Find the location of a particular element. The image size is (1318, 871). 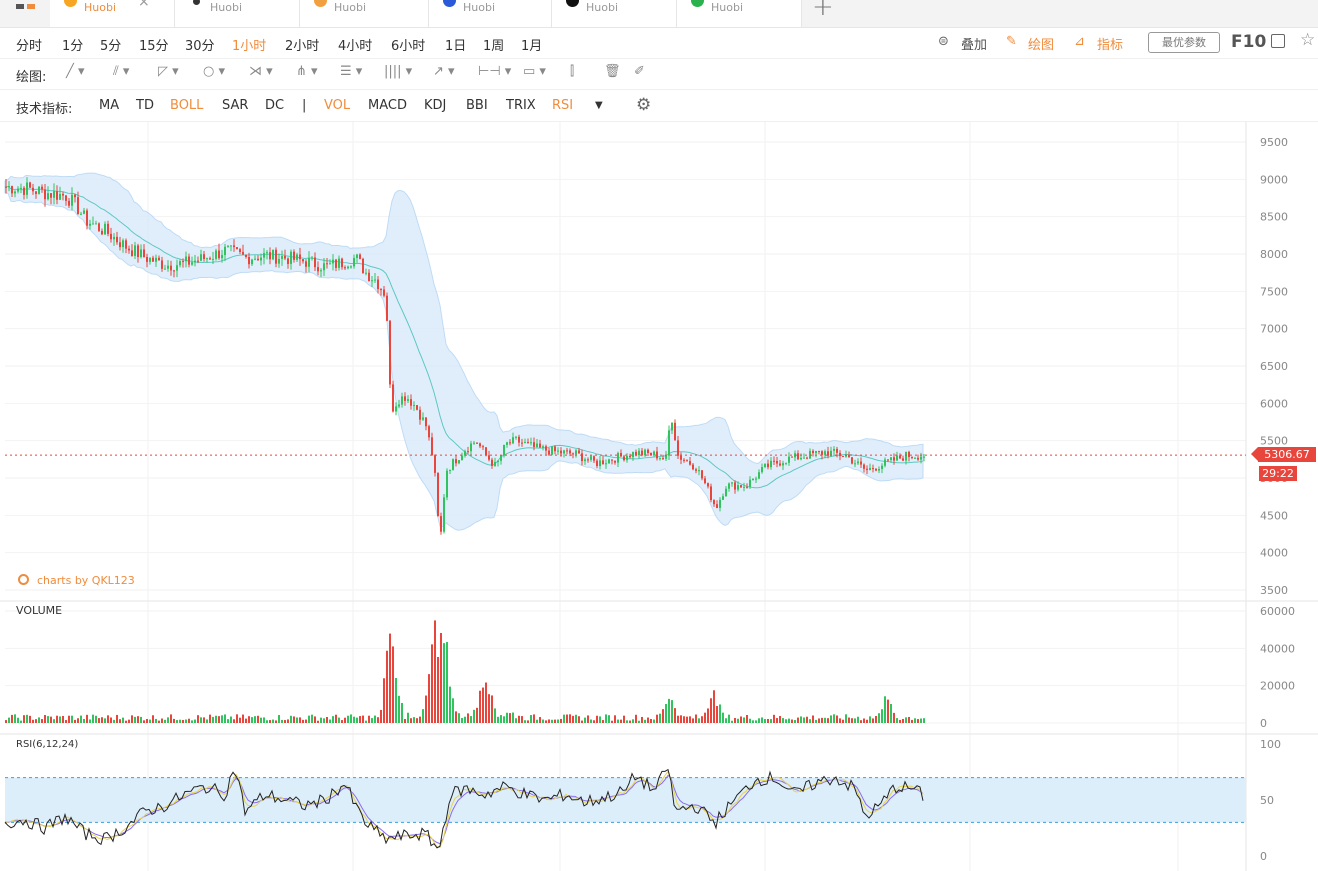

candle-tool-icon: ⫿ is located at coordinates (572, 71).